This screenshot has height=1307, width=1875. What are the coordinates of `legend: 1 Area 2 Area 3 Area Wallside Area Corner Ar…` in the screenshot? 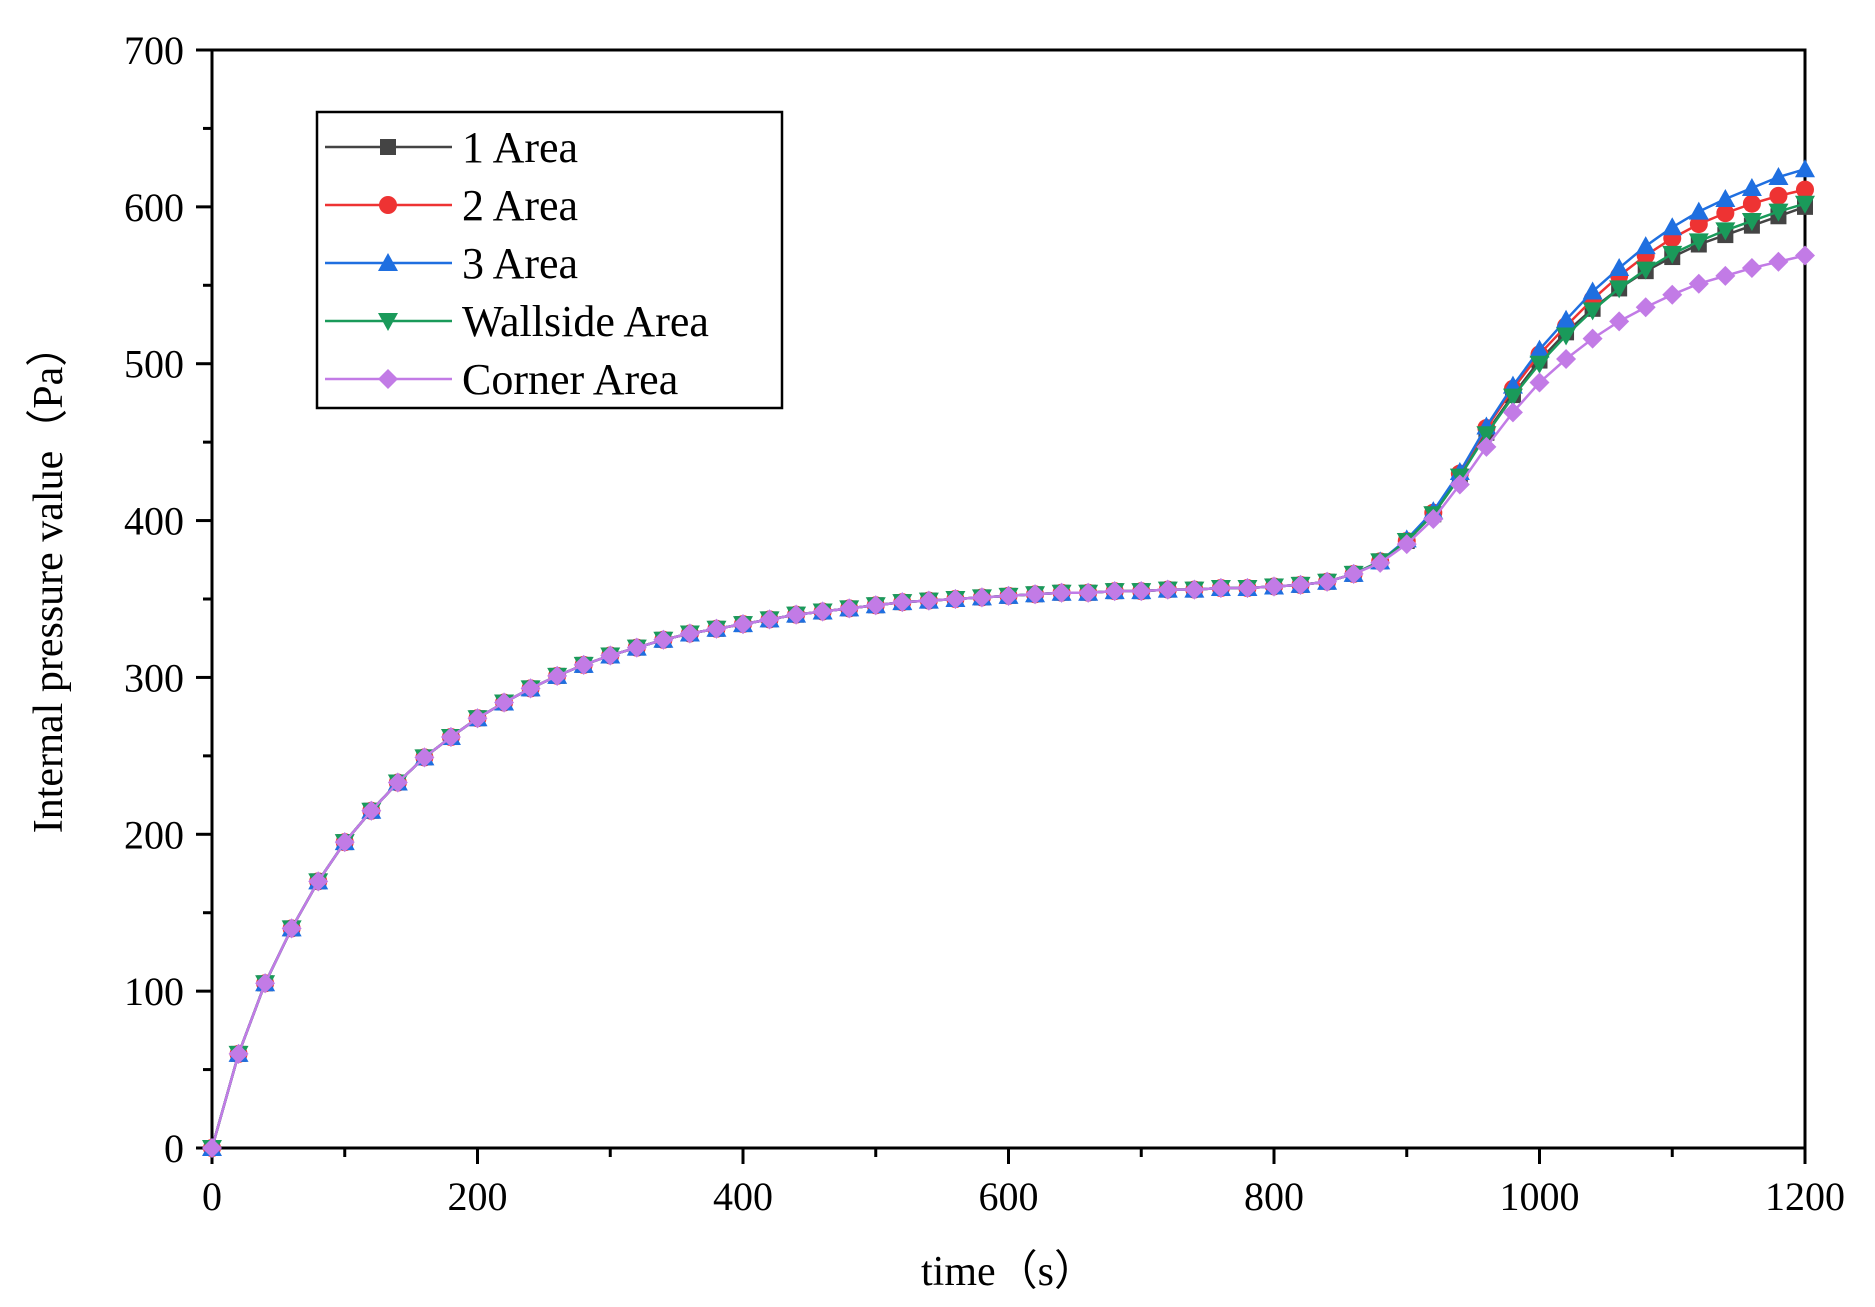 It's located at (549, 260).